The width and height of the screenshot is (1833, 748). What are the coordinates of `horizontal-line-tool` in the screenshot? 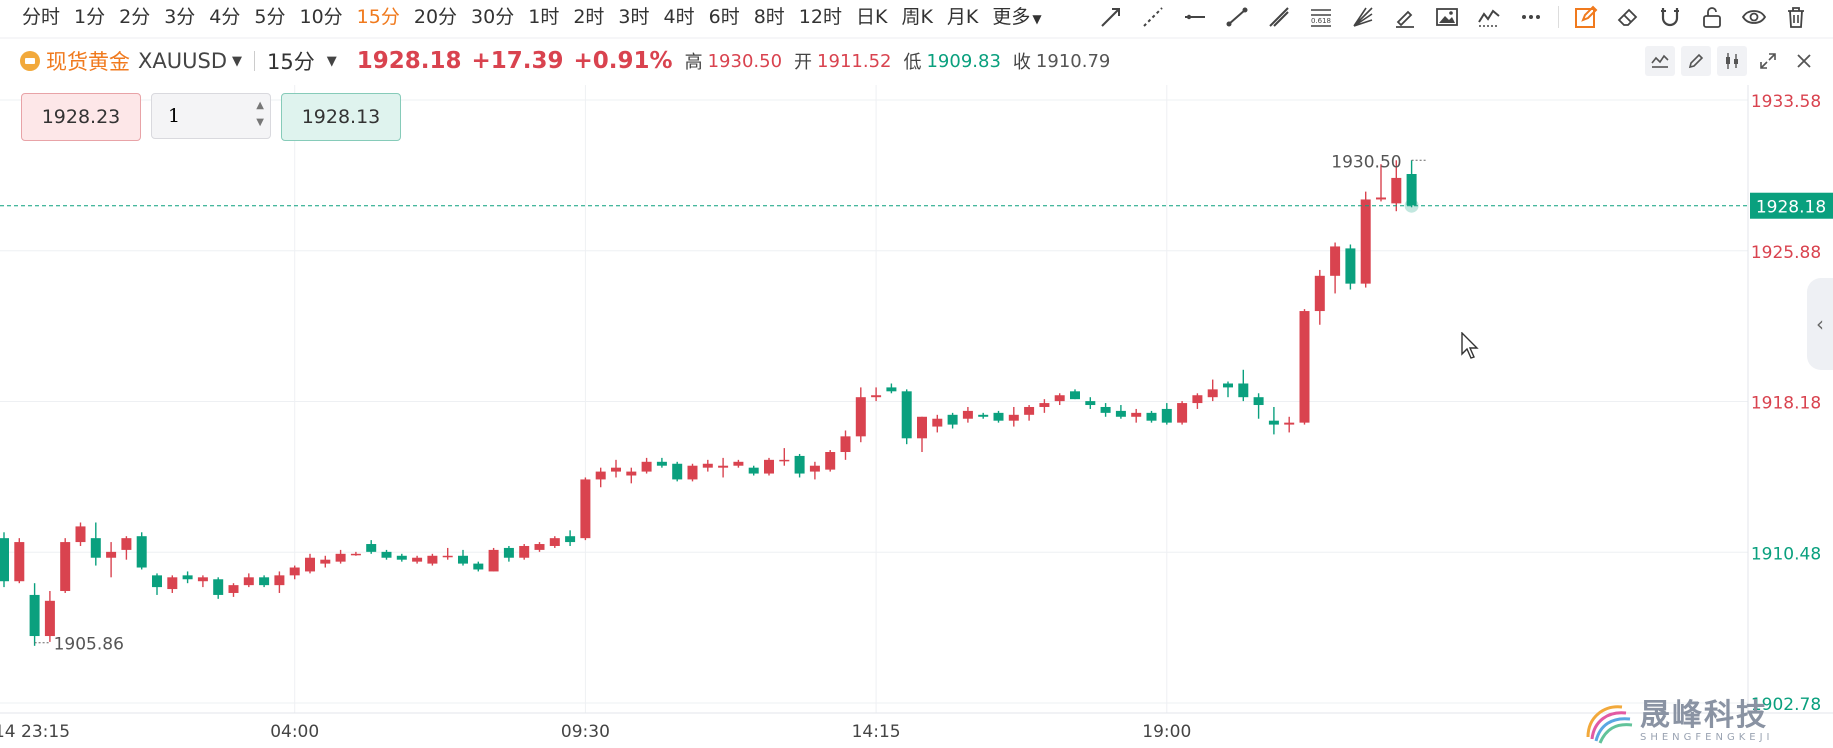 It's located at (1195, 17).